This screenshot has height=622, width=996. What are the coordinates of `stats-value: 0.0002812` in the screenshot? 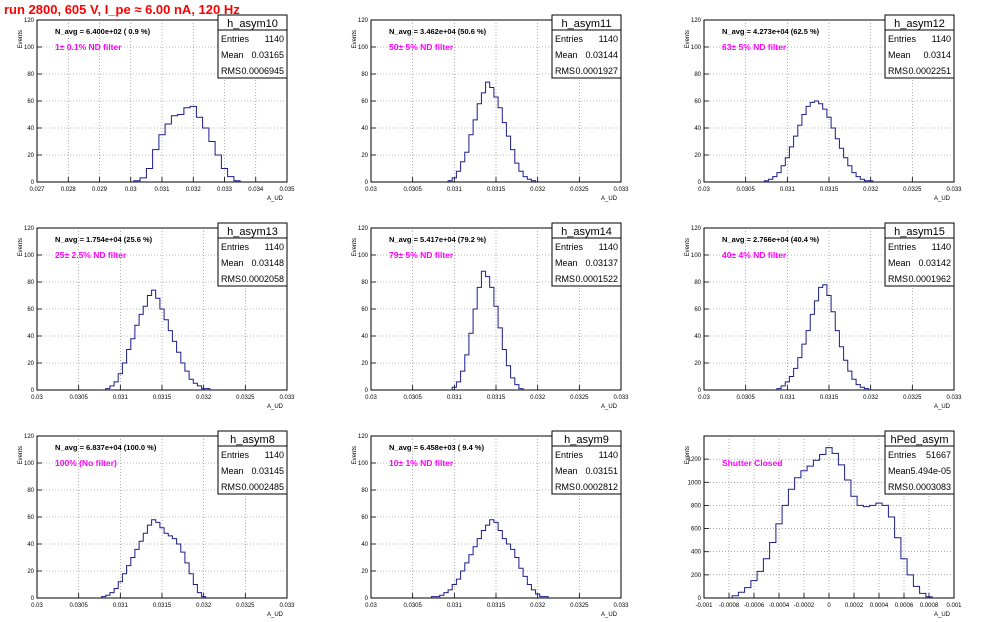 It's located at (596, 487).